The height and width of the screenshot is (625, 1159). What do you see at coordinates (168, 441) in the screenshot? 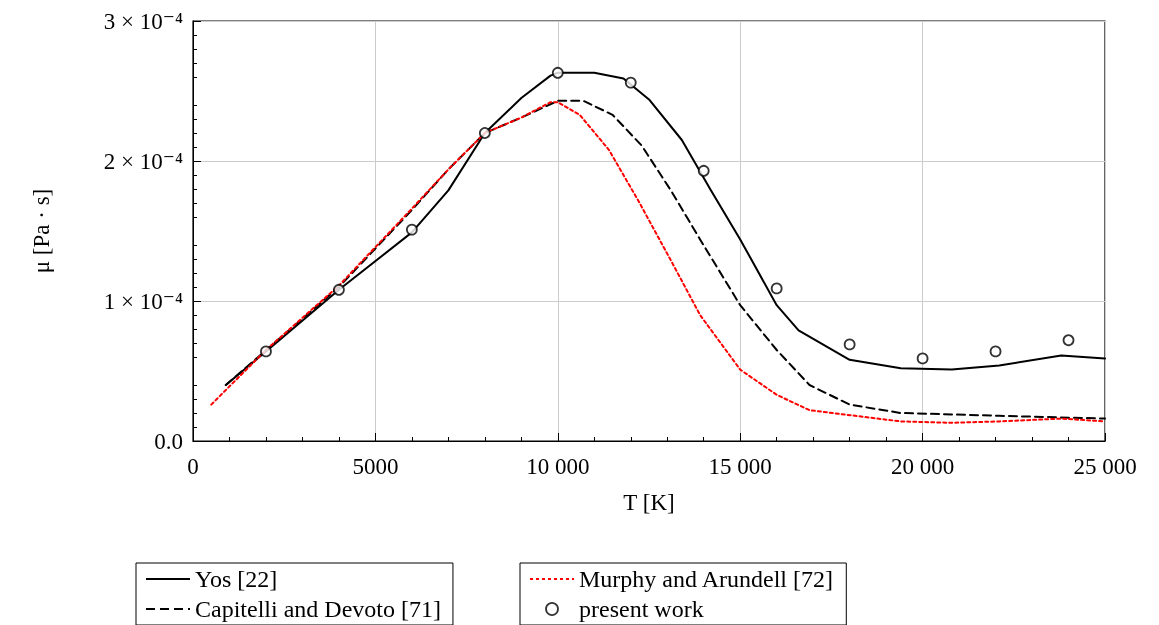
I see `y-tick-label: 0.0` at bounding box center [168, 441].